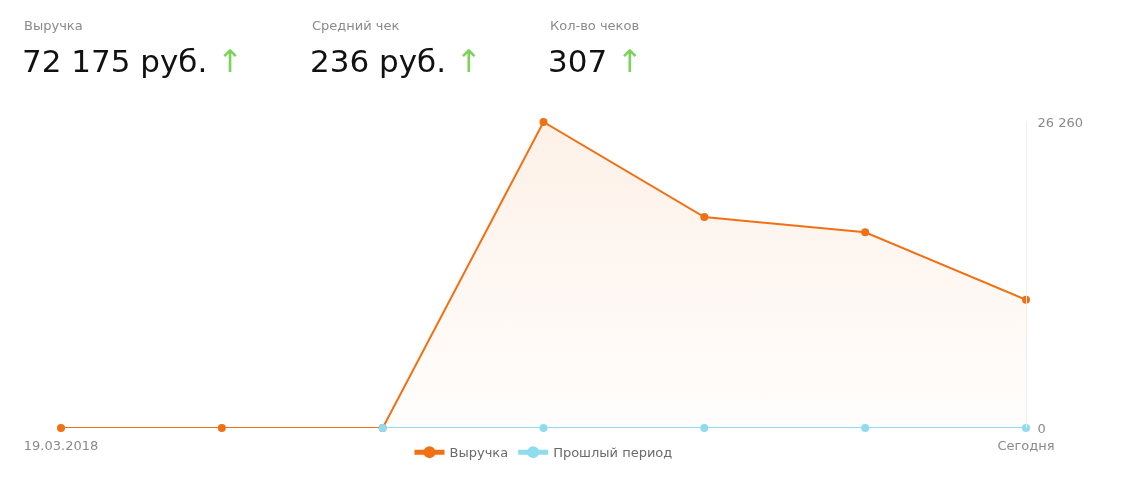 This screenshot has height=495, width=1126. I want to click on y-tick-label: 26 260, so click(1060, 122).